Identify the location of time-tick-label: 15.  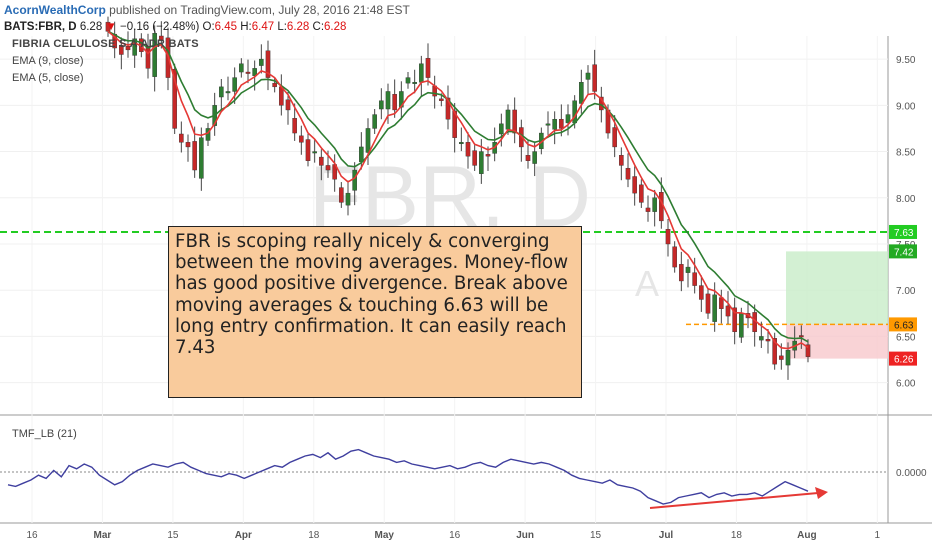
(173, 535).